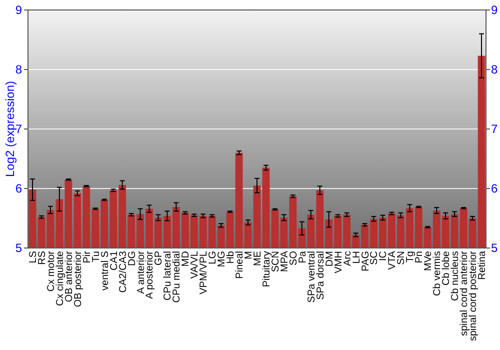  Describe the element at coordinates (114, 260) in the screenshot. I see `x-tick-label: CA1` at that location.